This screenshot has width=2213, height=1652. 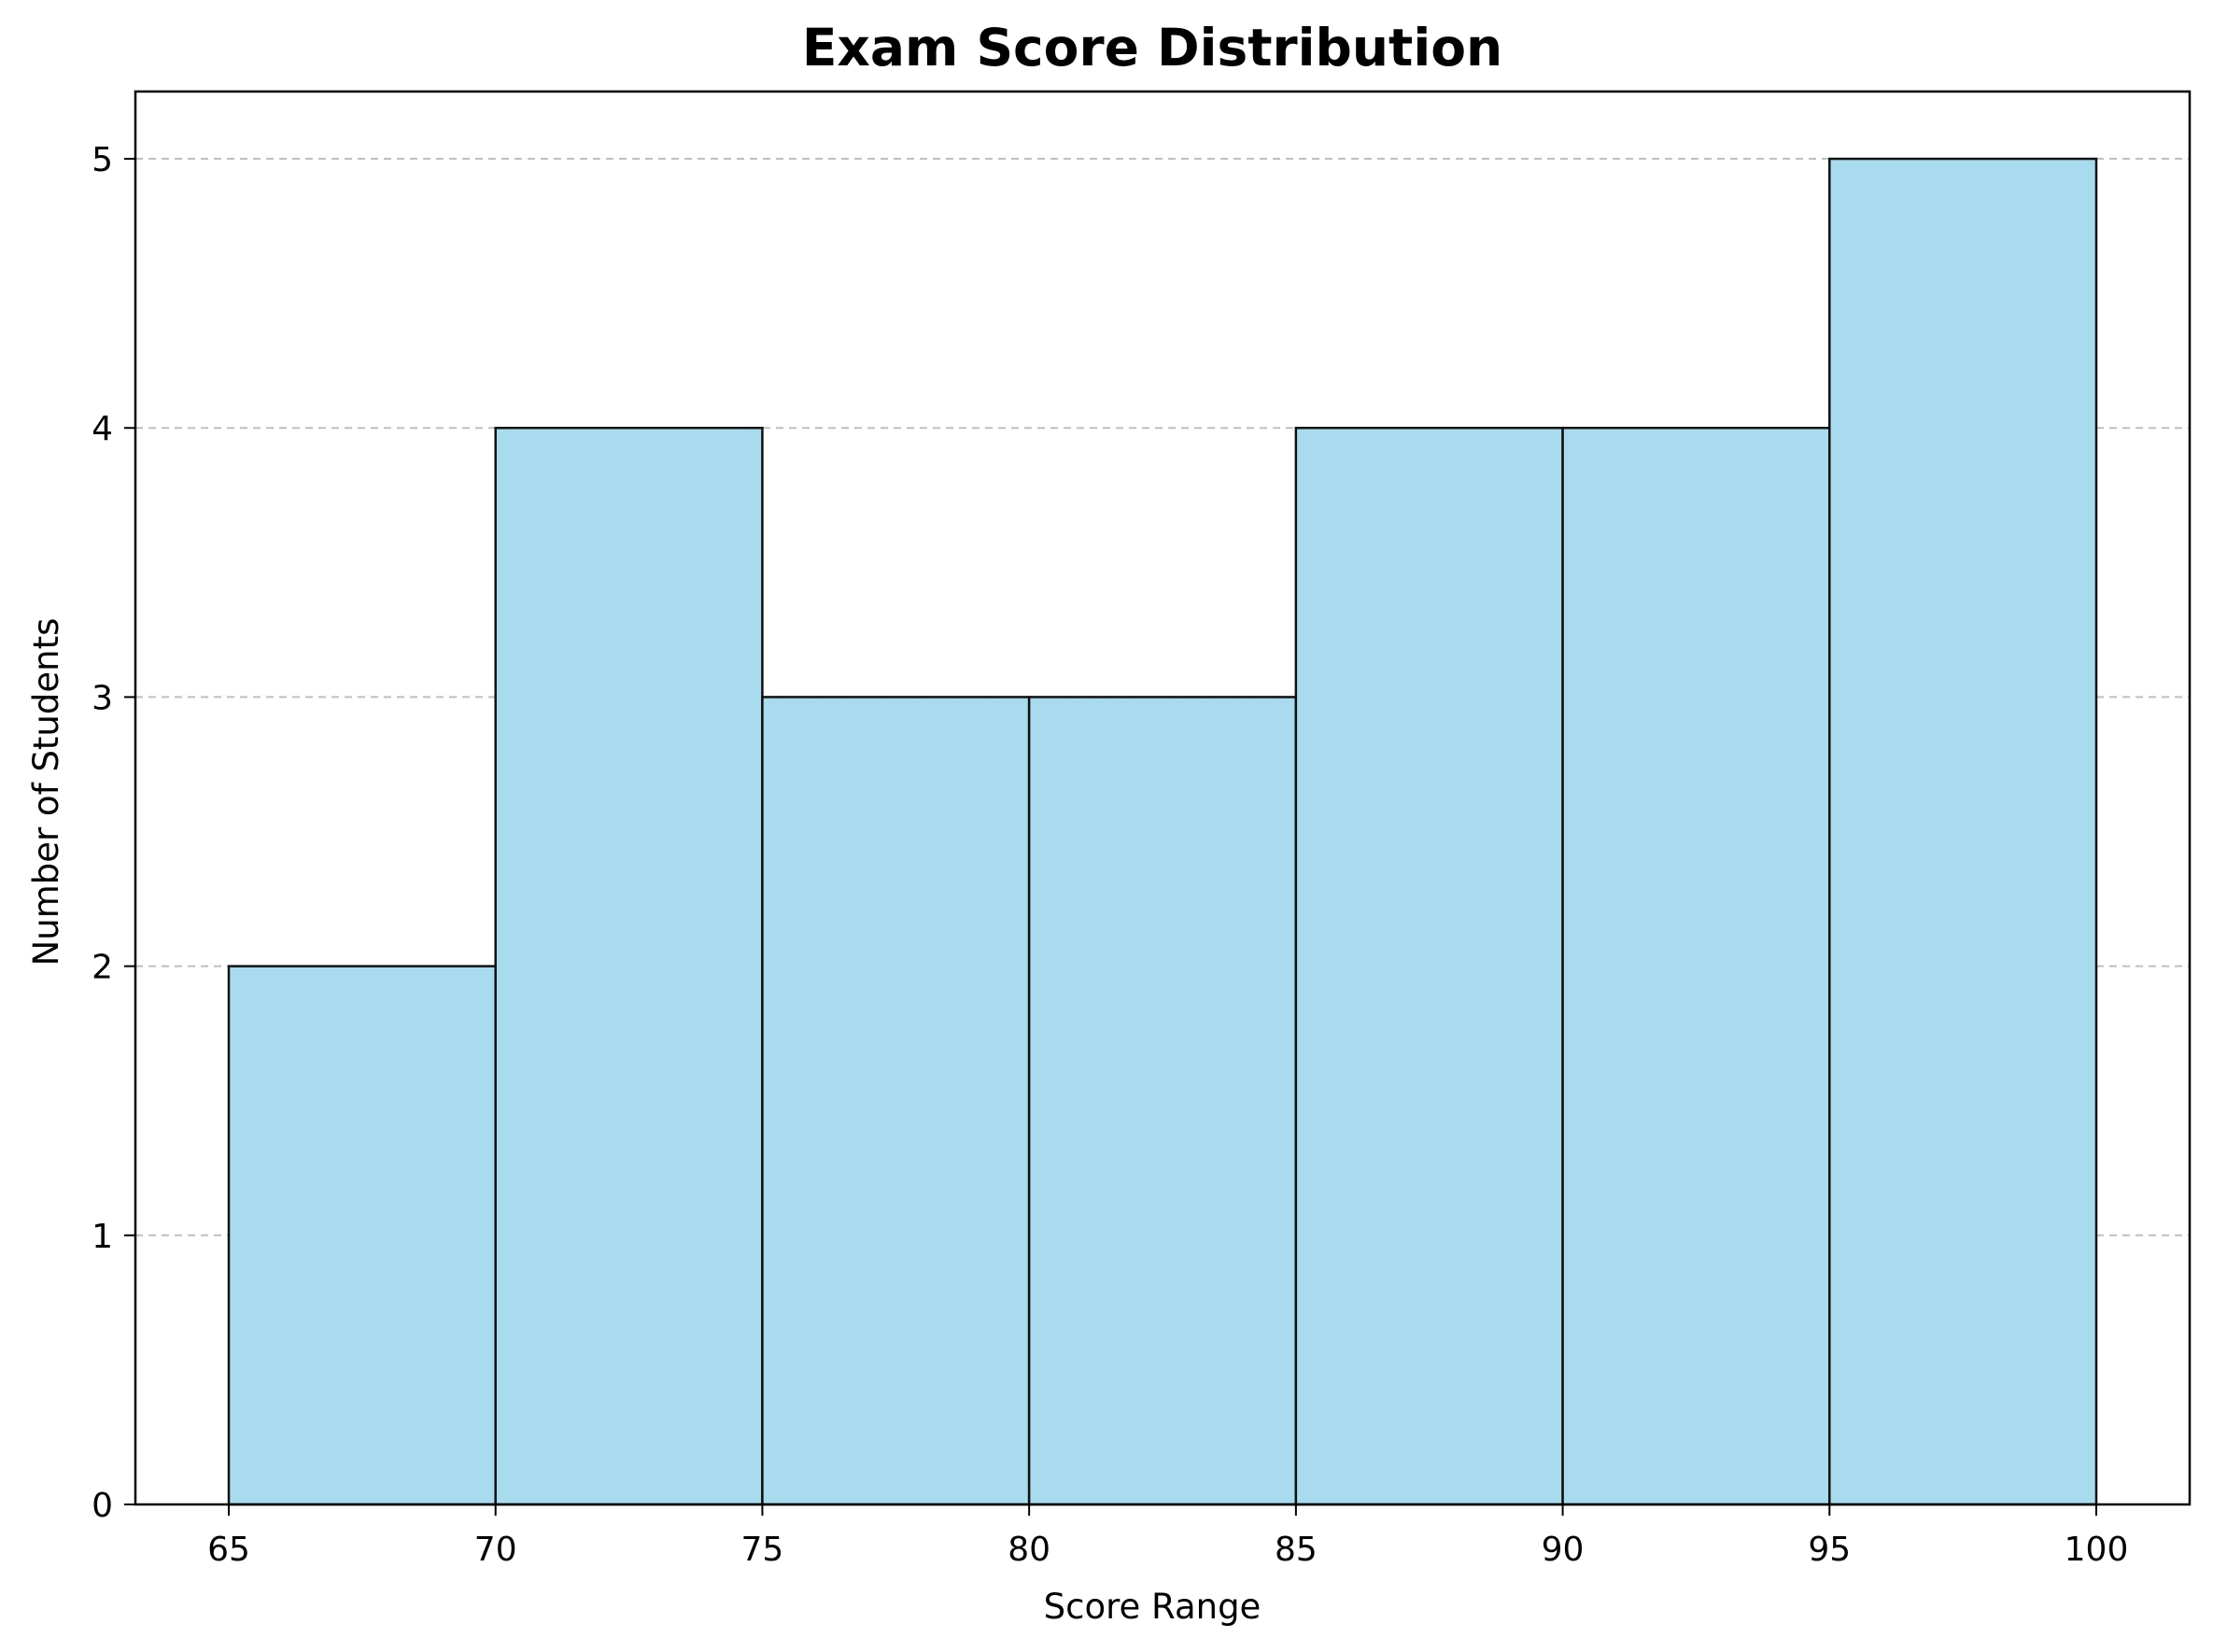 What do you see at coordinates (103, 1237) in the screenshot?
I see `y-tick-label: 1` at bounding box center [103, 1237].